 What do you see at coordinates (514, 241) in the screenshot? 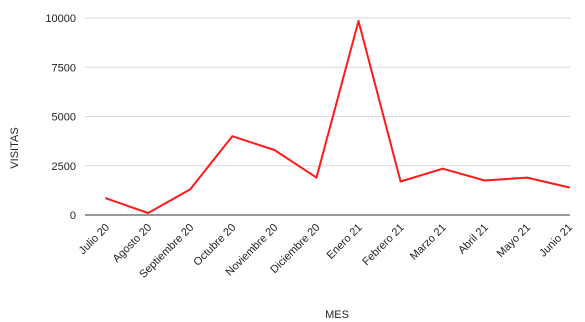
I see `x-tick-label: Mayo 21` at bounding box center [514, 241].